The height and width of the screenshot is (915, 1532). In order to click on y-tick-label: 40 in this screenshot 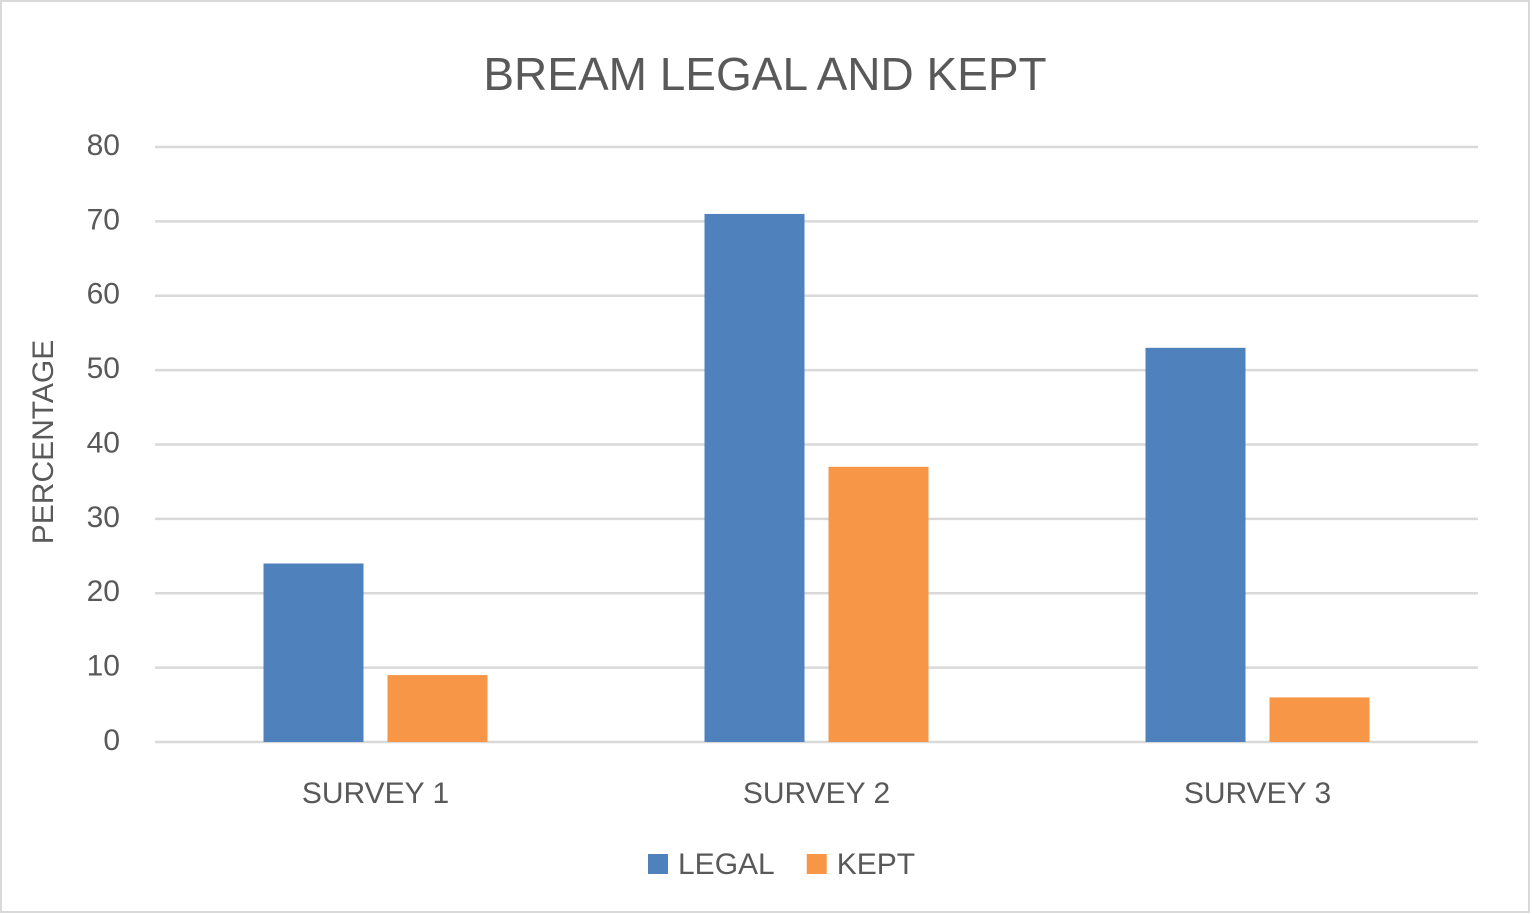, I will do `click(103, 442)`.